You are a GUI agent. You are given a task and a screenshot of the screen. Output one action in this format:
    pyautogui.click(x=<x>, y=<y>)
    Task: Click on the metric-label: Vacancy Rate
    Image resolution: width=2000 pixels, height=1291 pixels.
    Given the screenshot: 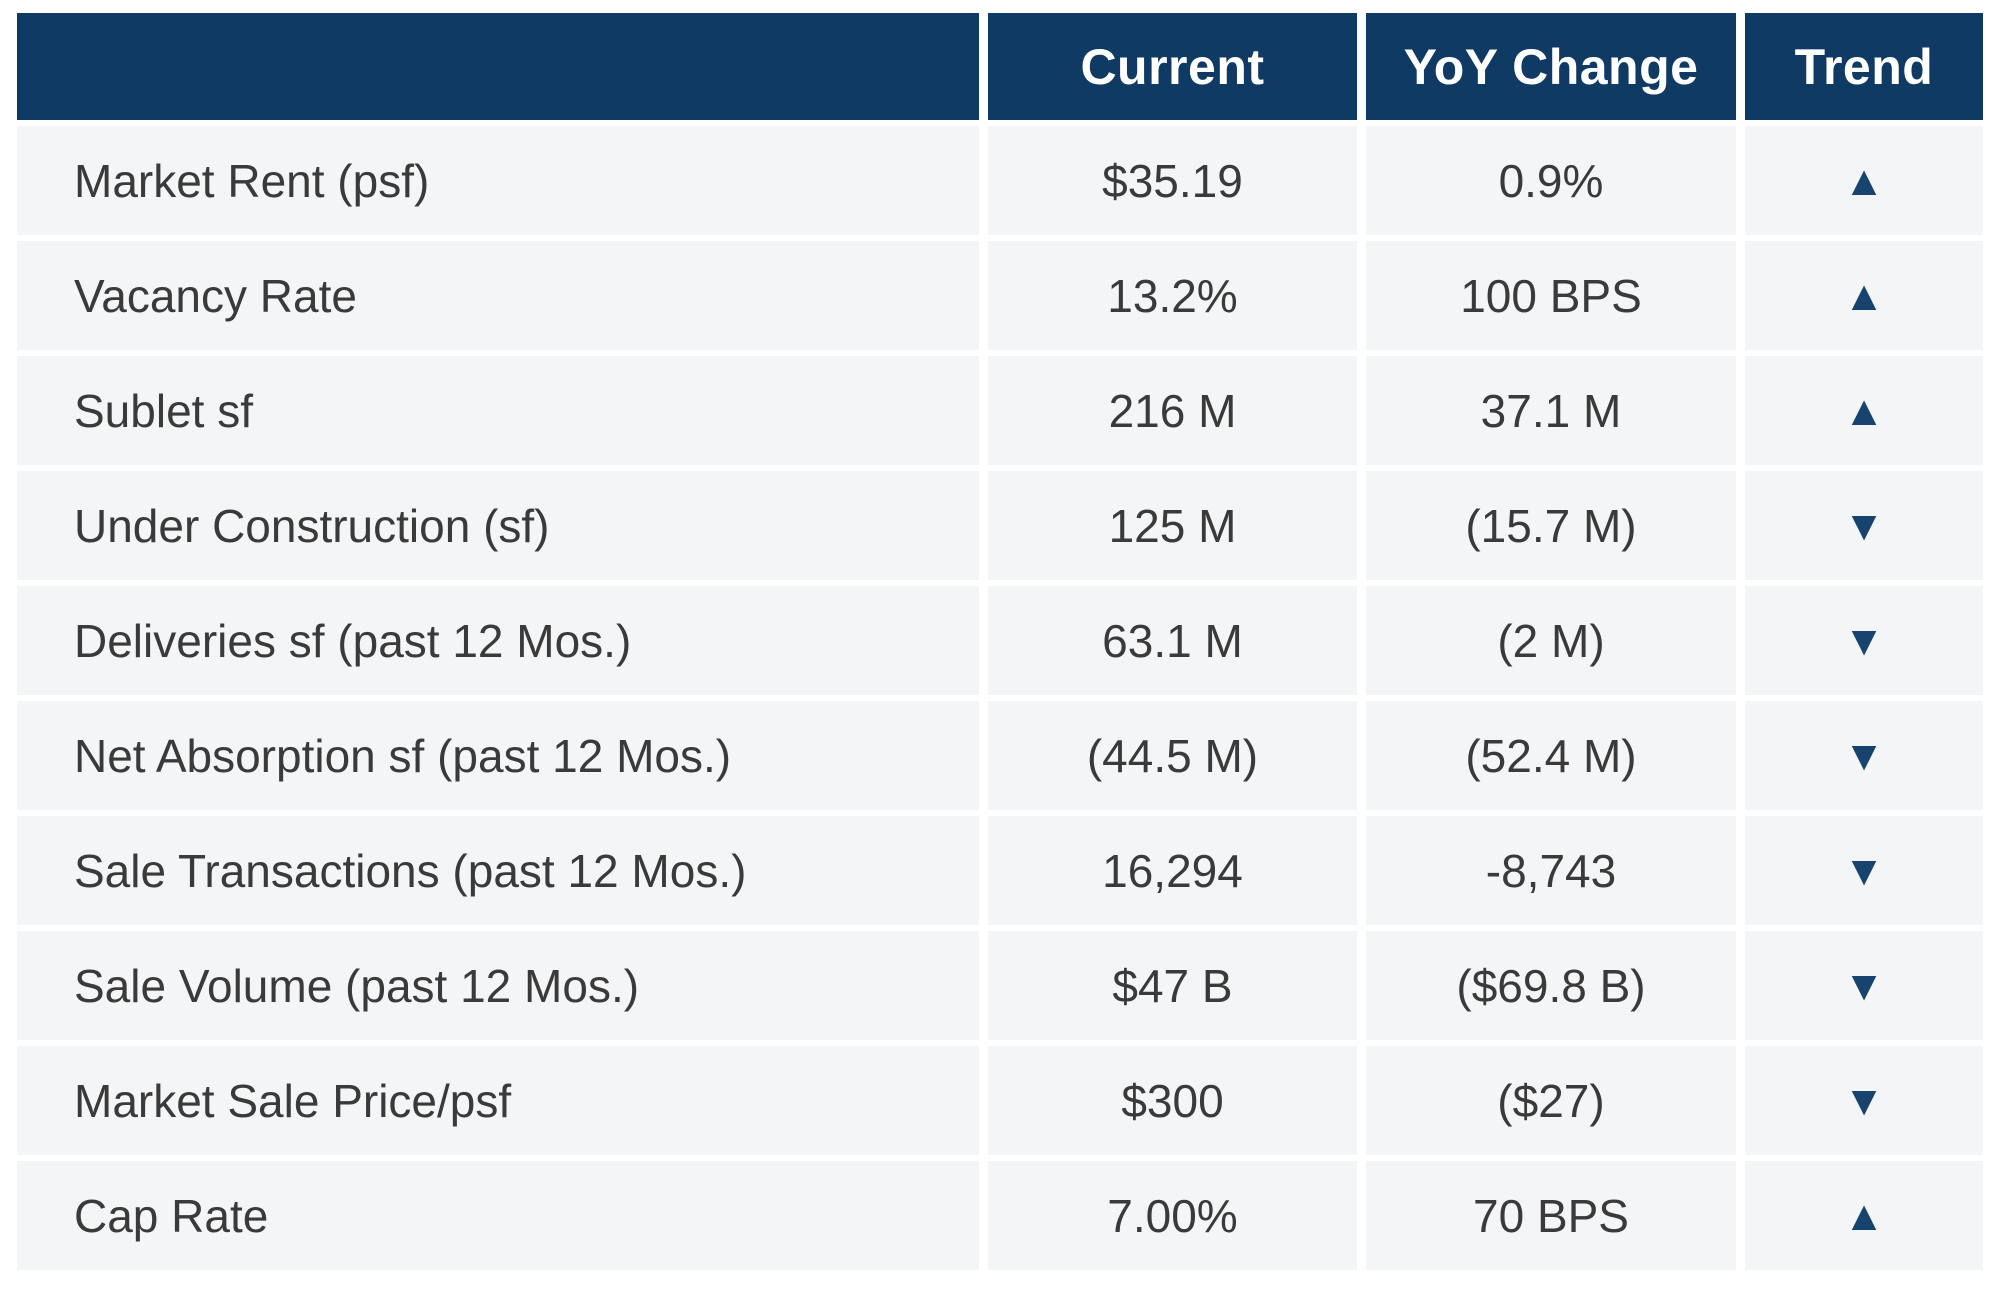 What is the action you would take?
    pyautogui.click(x=498, y=295)
    